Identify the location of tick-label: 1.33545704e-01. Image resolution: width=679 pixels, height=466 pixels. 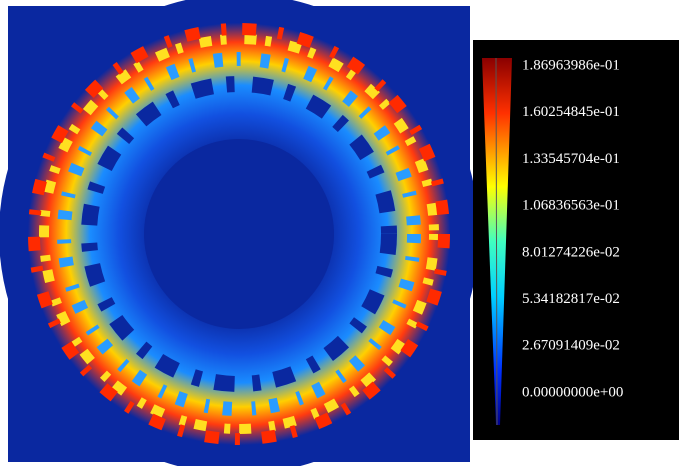
(571, 159).